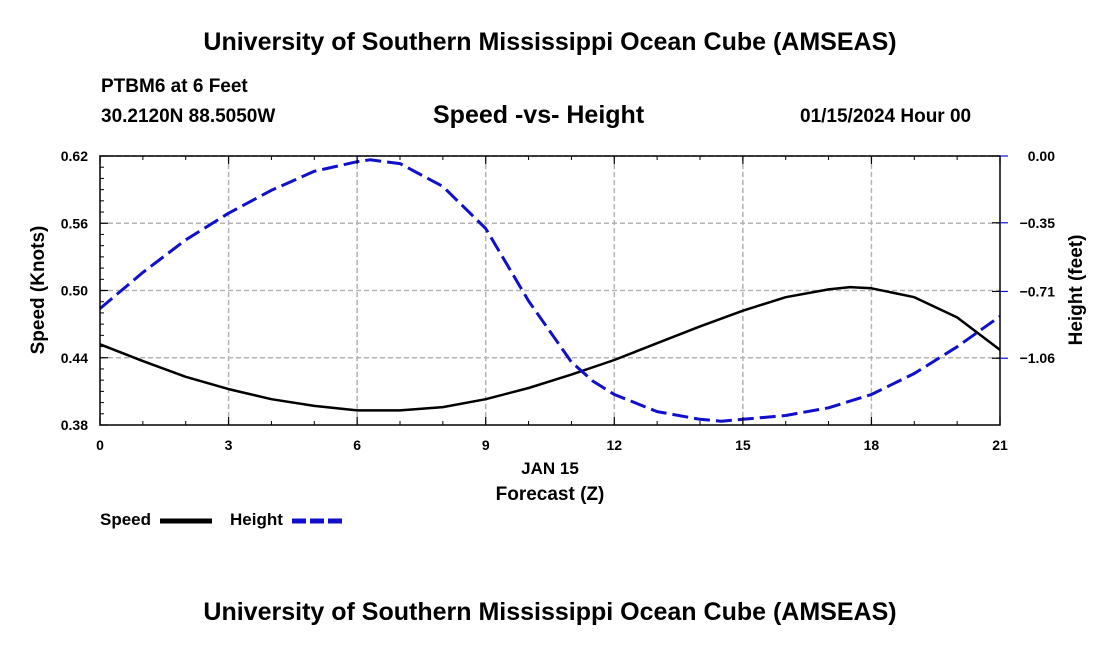 The image size is (1100, 650). I want to click on x-tick-label: 3, so click(229, 445).